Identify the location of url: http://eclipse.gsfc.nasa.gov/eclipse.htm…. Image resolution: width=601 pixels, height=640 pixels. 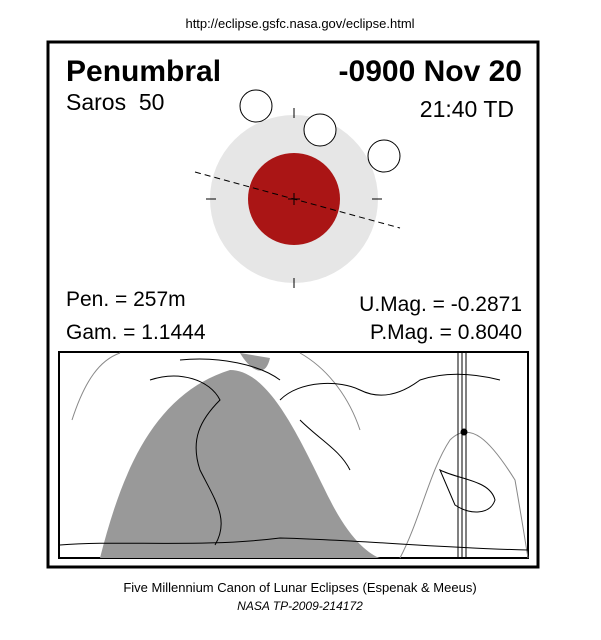
(299, 23).